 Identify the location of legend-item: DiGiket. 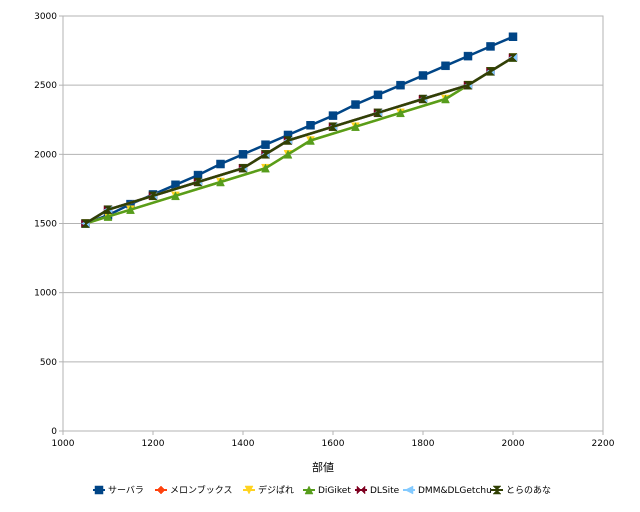
(327, 490).